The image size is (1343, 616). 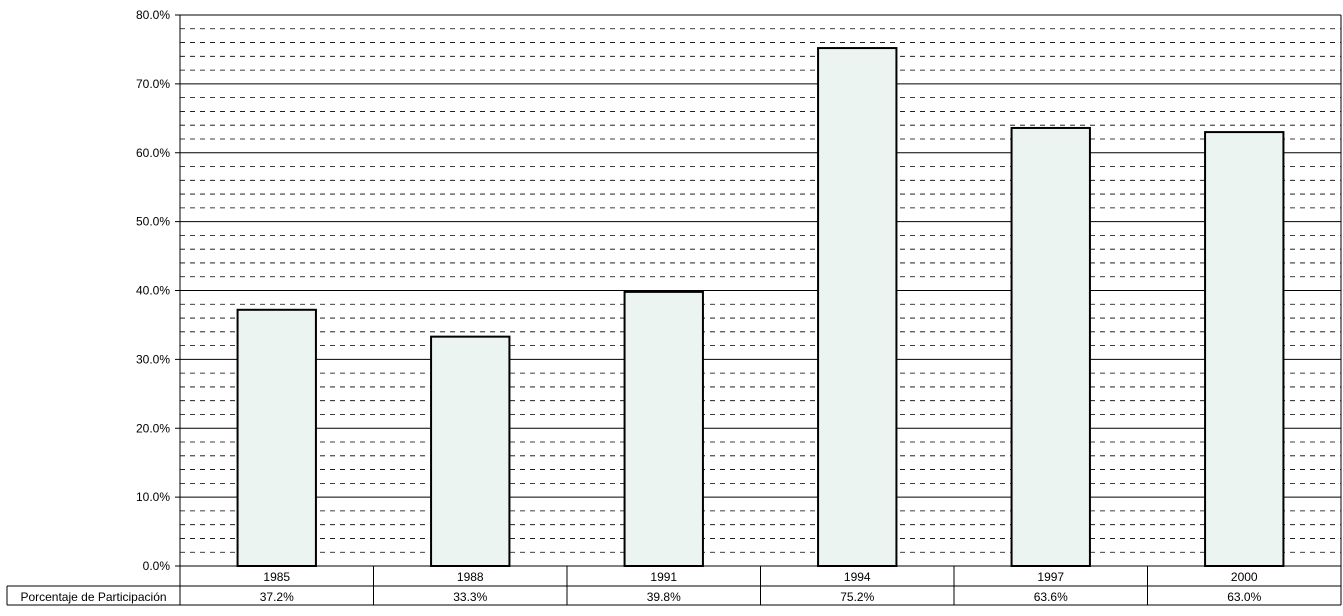 I want to click on data-label: 63.0%, so click(x=1244, y=597).